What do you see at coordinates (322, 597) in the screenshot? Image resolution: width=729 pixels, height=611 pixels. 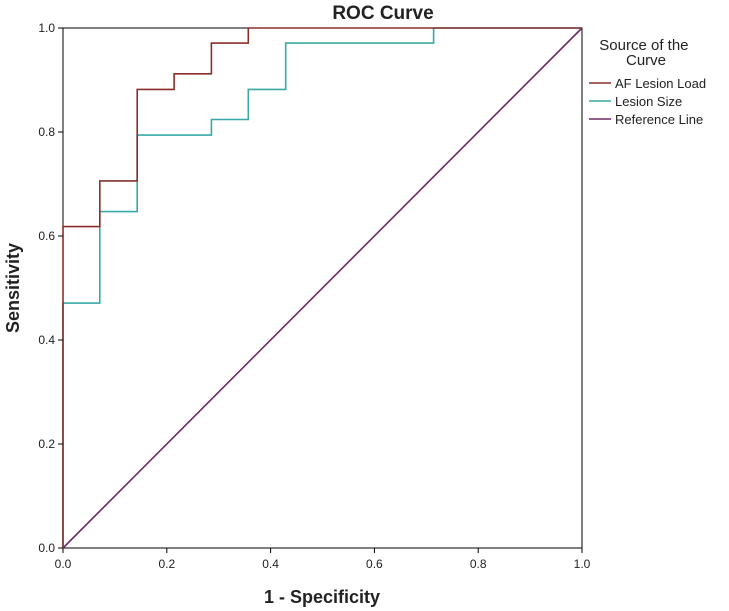 I see `x-axis-title: 1 - Specificity` at bounding box center [322, 597].